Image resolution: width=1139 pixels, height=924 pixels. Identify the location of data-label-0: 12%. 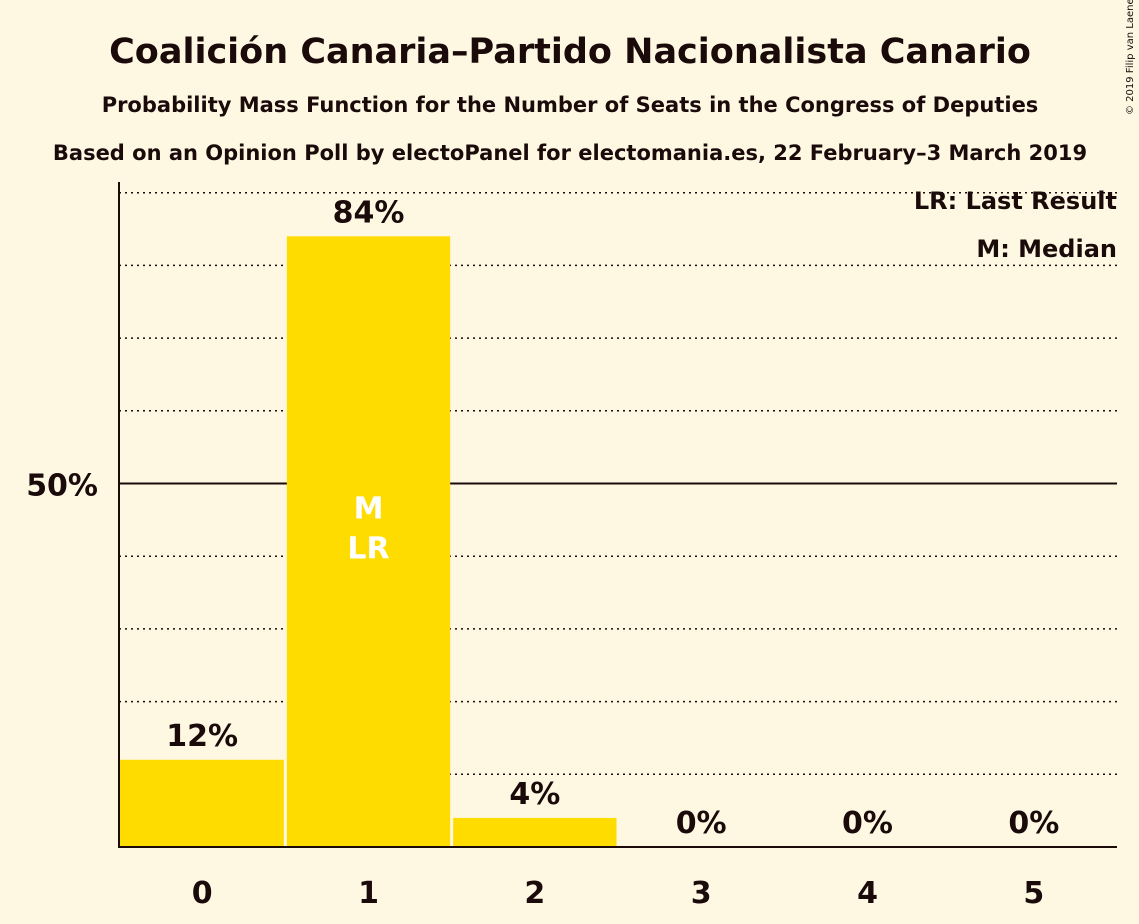
(202, 736).